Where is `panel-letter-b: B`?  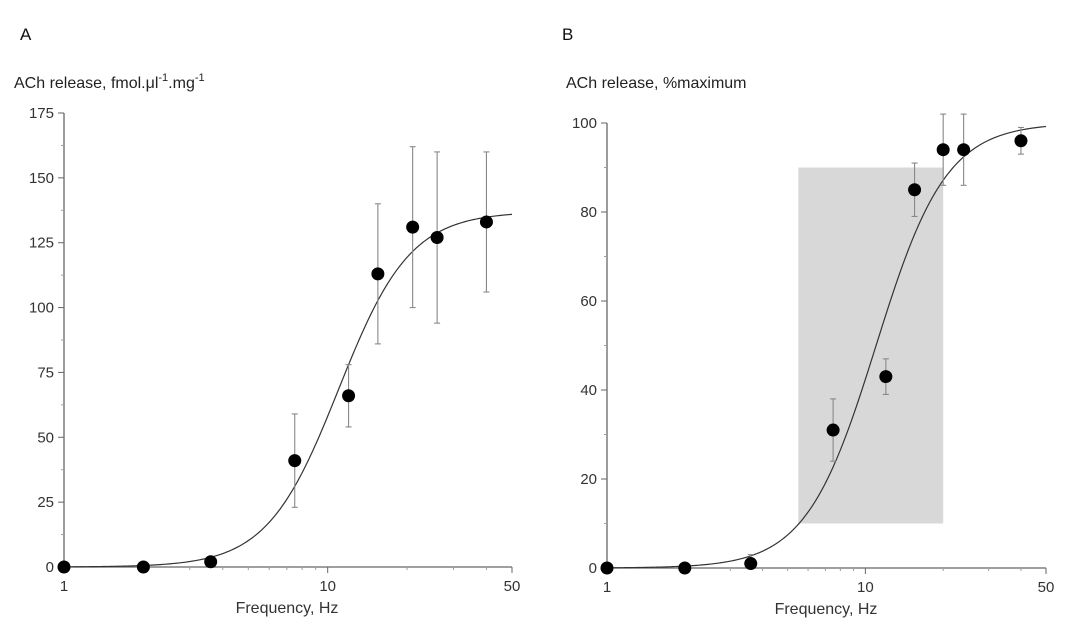 panel-letter-b: B is located at coordinates (567, 34).